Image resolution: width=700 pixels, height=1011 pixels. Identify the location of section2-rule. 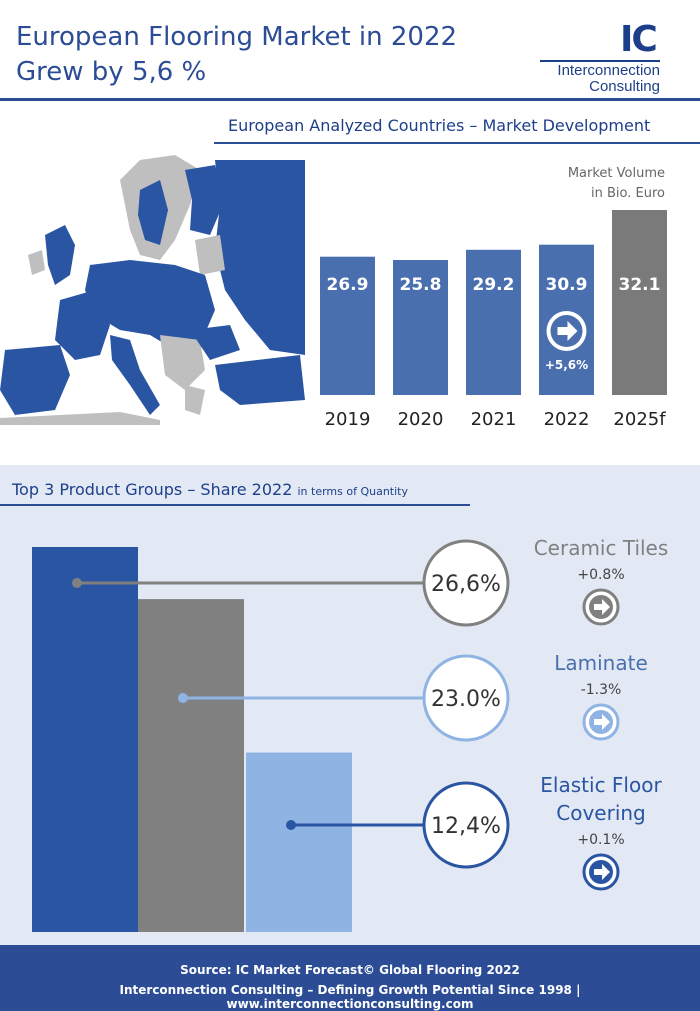
(235, 505).